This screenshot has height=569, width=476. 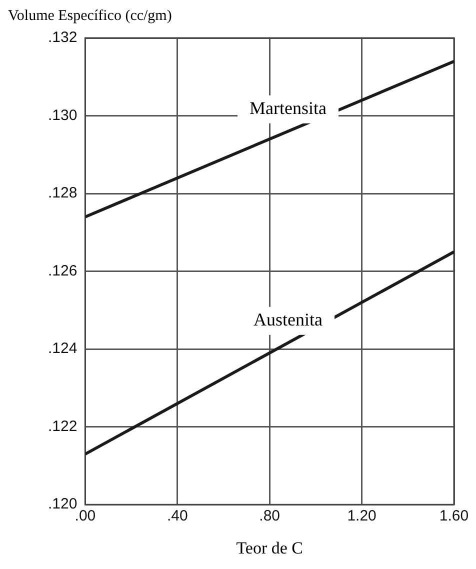 What do you see at coordinates (63, 271) in the screenshot?
I see `y-tick-label: .126` at bounding box center [63, 271].